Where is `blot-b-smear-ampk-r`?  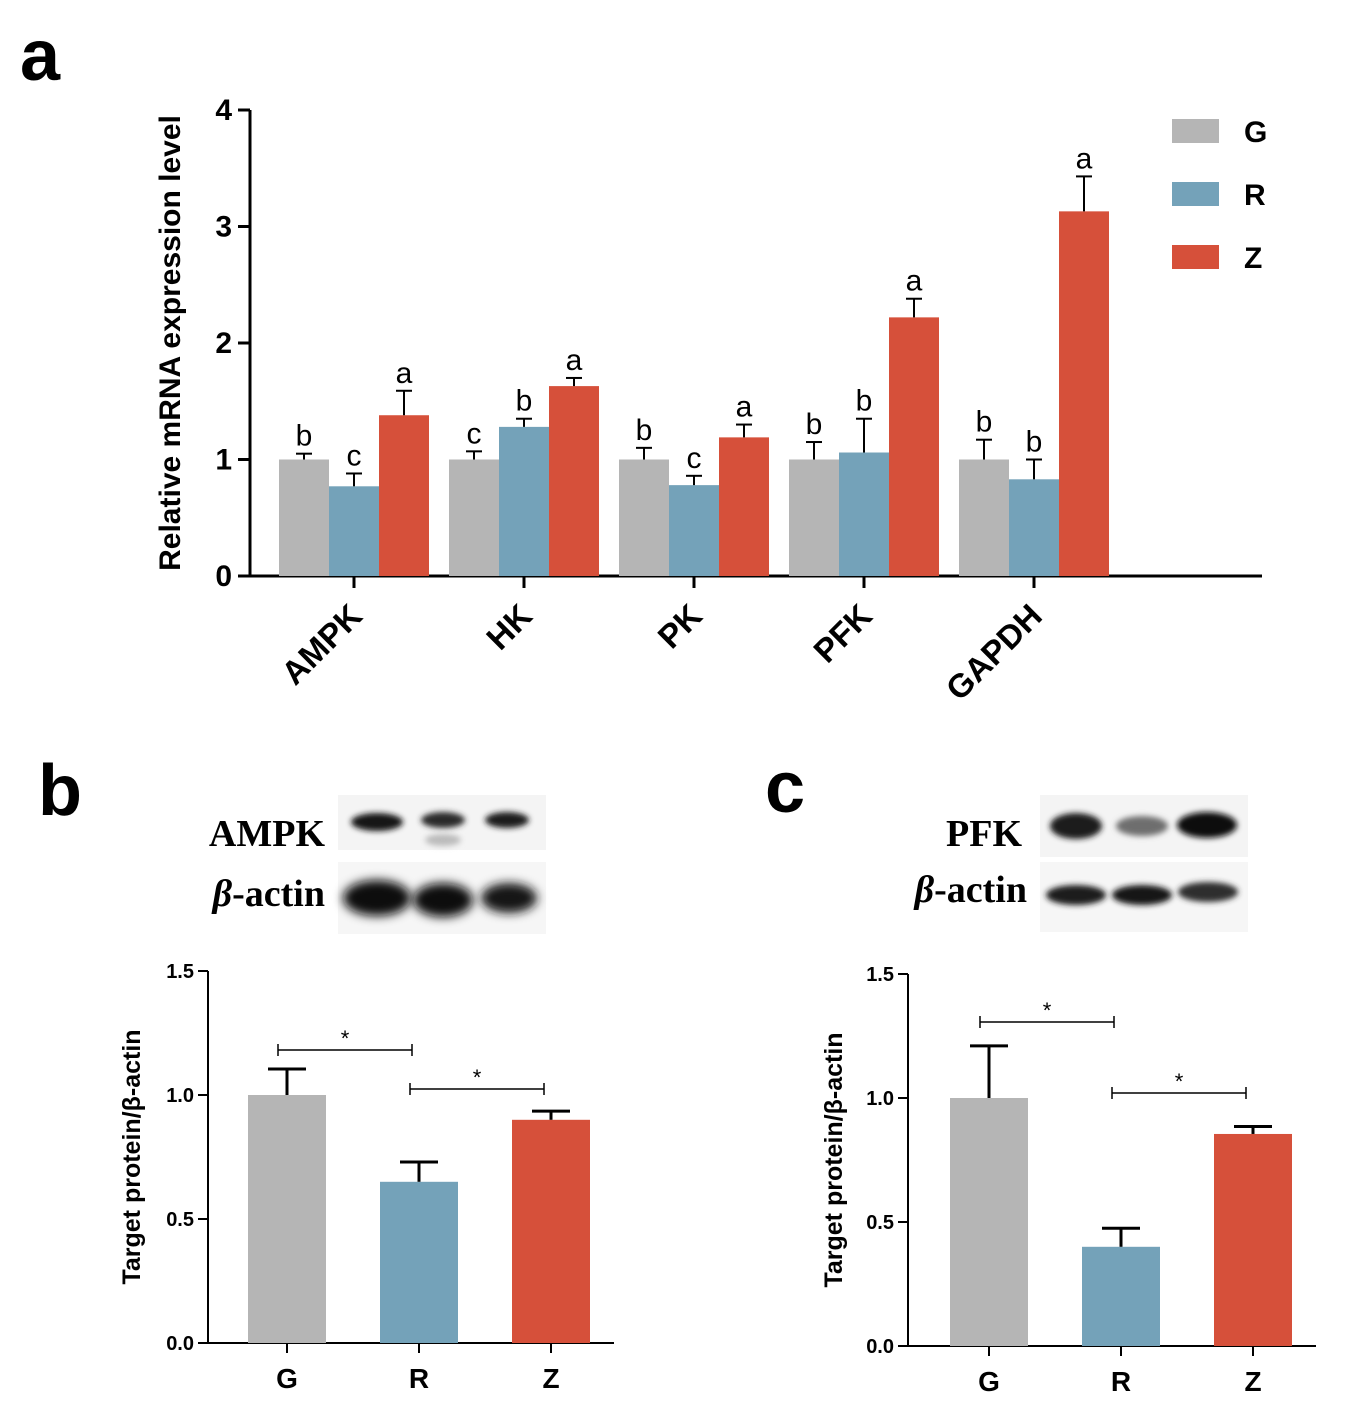
blot-b-smear-ampk-r is located at coordinates (443, 840).